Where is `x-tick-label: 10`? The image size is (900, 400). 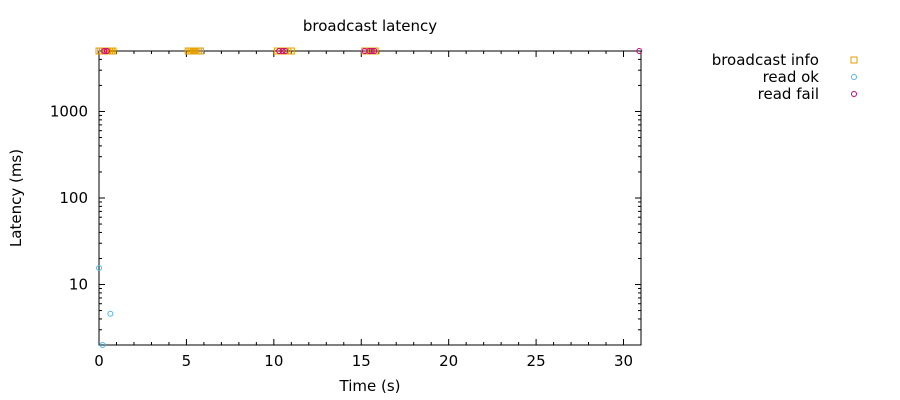 x-tick-label: 10 is located at coordinates (273, 361).